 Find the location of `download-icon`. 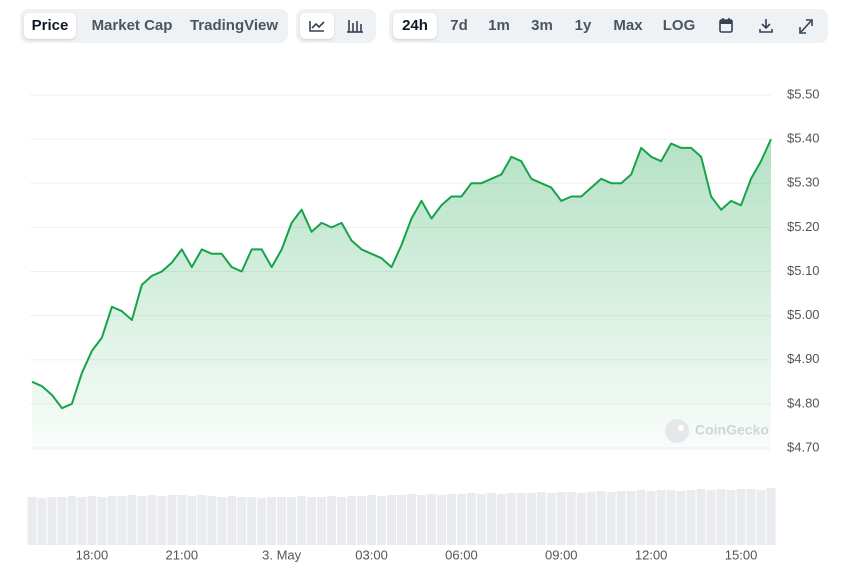

download-icon is located at coordinates (766, 26).